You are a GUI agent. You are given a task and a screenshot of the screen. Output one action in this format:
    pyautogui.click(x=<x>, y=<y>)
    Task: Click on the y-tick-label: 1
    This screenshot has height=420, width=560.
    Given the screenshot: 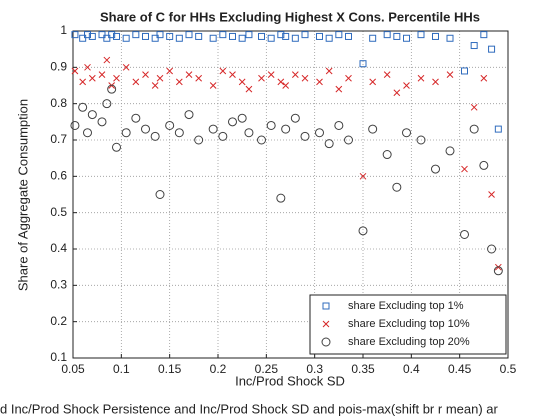 What is the action you would take?
    pyautogui.click(x=63, y=30)
    